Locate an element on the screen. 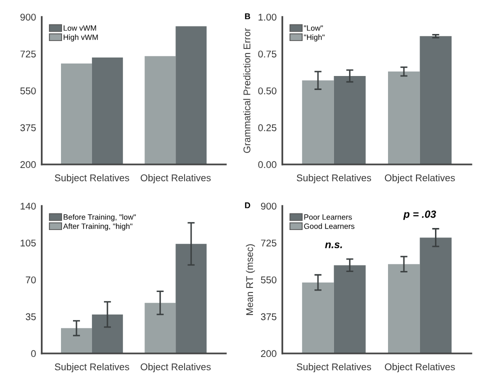 The width and height of the screenshot is (491, 378). y-tick-label: 105 is located at coordinates (28, 243).